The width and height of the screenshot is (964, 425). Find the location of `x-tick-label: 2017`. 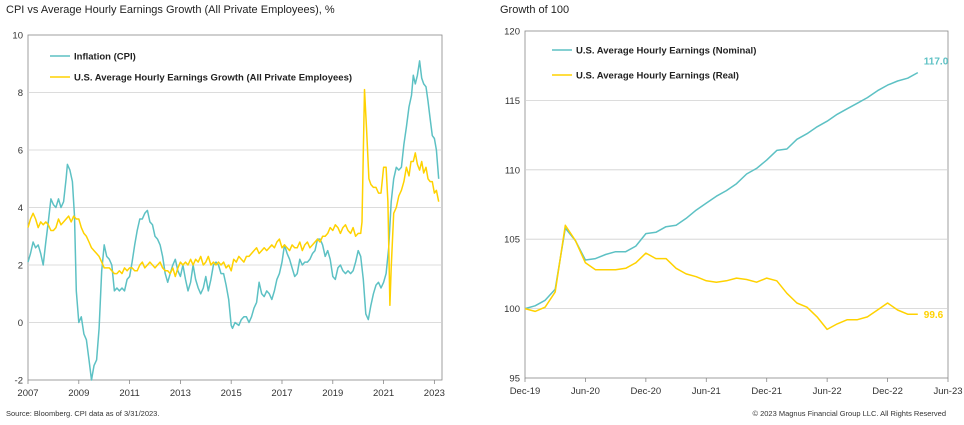

x-tick-label: 2017 is located at coordinates (281, 393).